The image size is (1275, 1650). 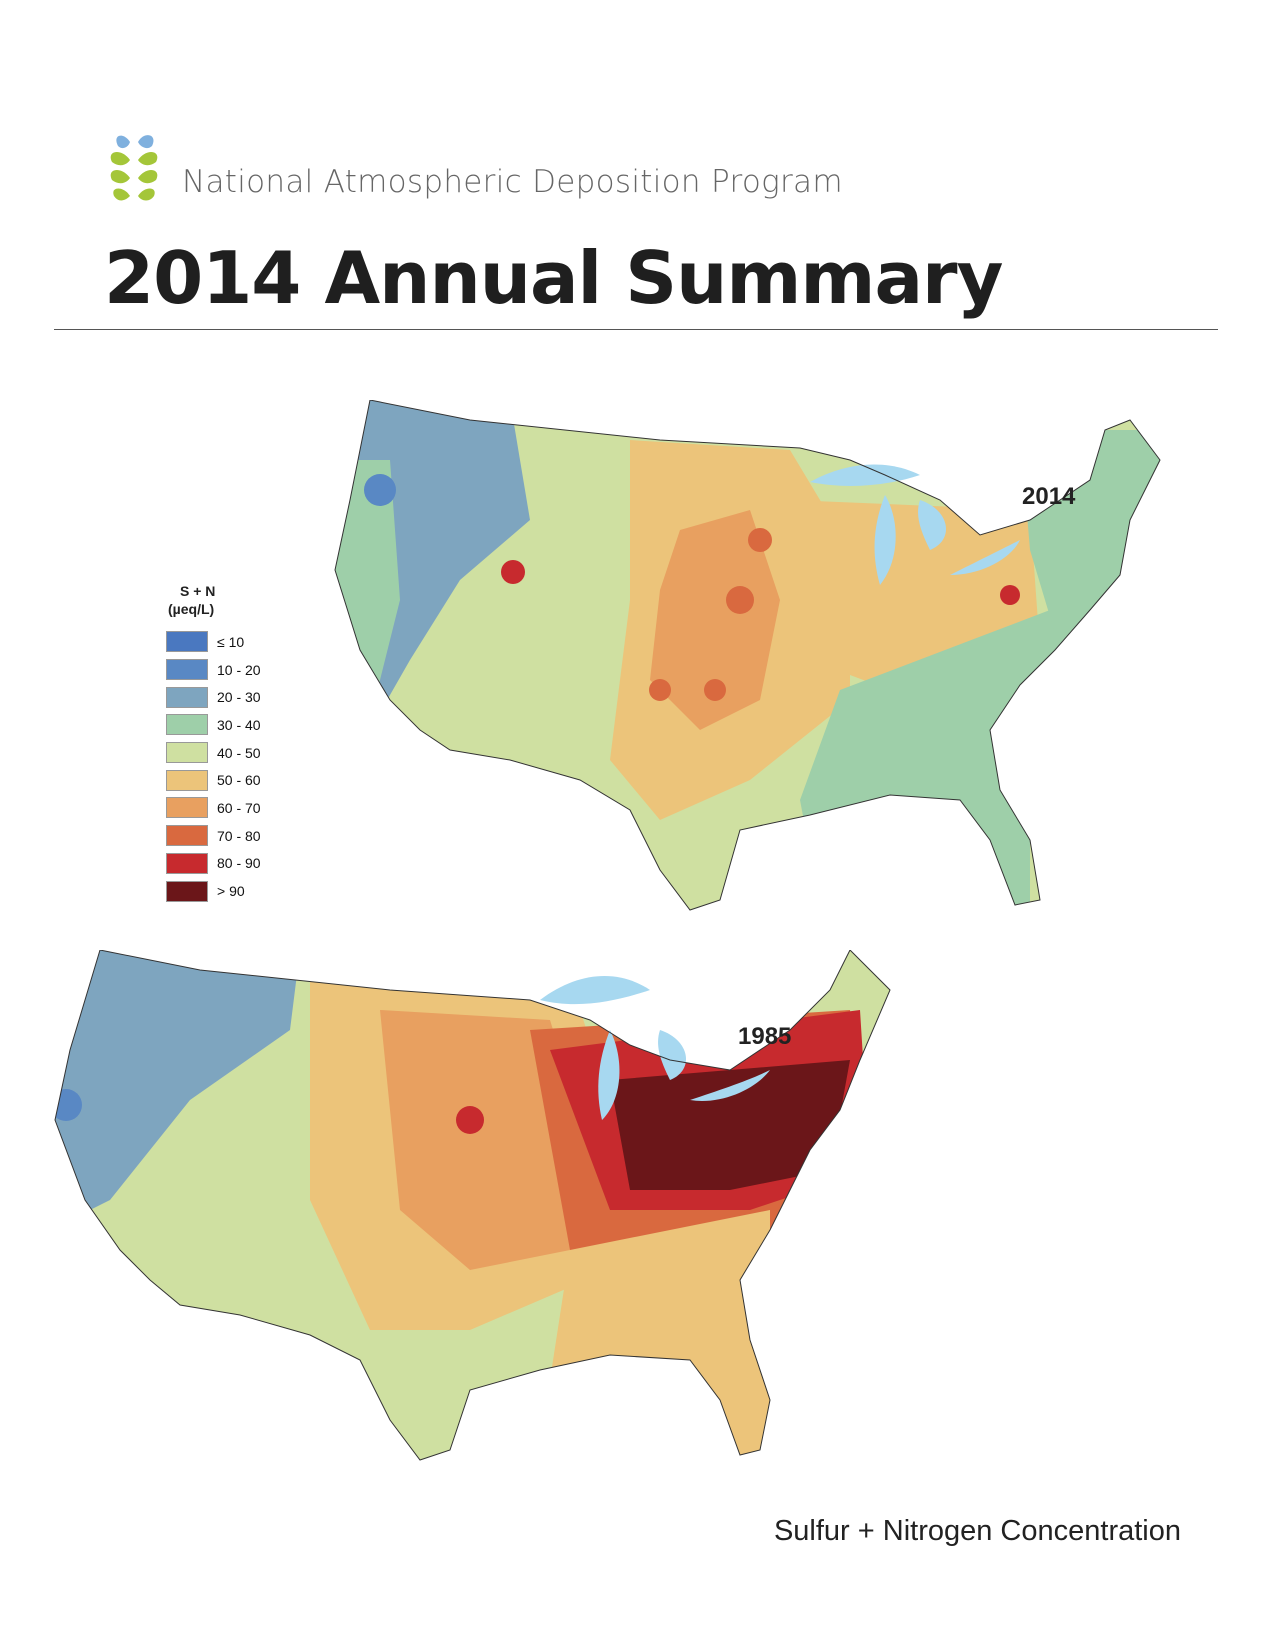 I want to click on lake-superior, so click(x=865, y=475).